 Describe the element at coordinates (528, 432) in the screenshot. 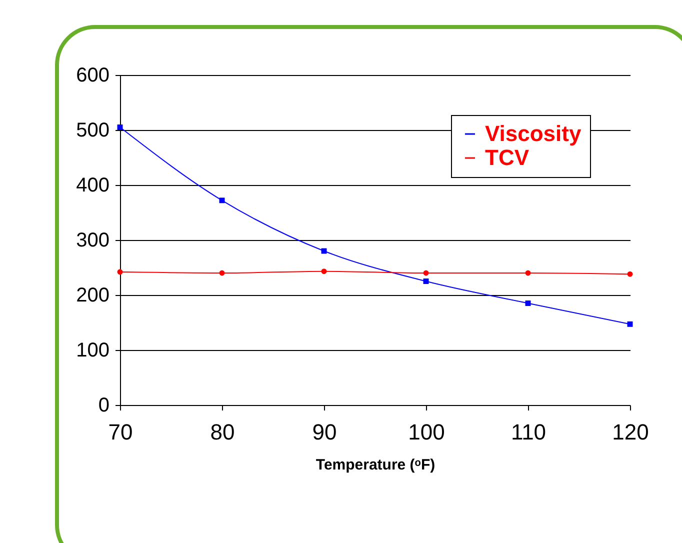

I see `x-tick-label: 110` at that location.